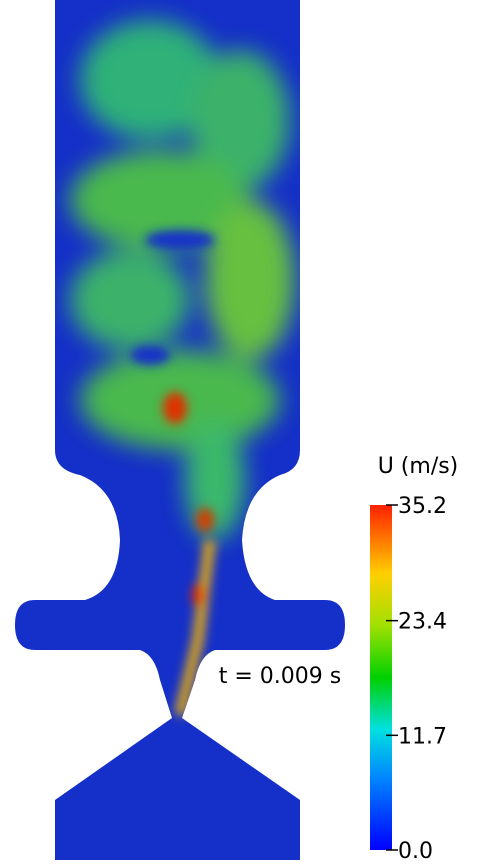 The image size is (480, 868). Describe the element at coordinates (381, 677) in the screenshot. I see `colorbar` at that location.